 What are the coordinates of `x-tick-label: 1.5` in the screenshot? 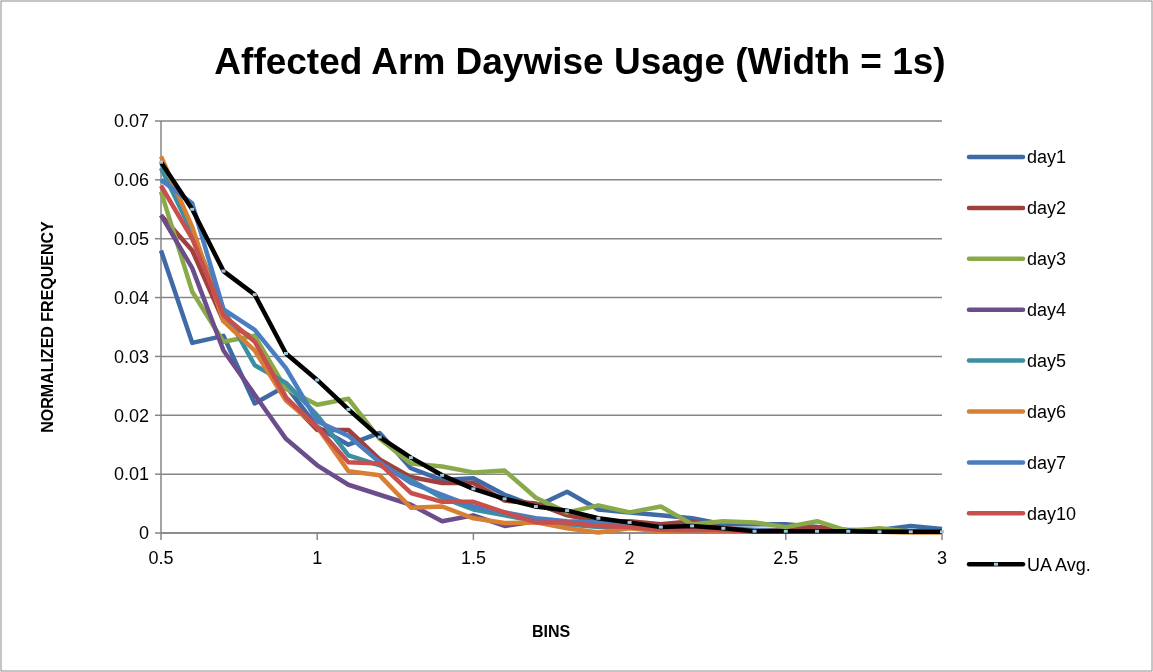 It's located at (473, 558).